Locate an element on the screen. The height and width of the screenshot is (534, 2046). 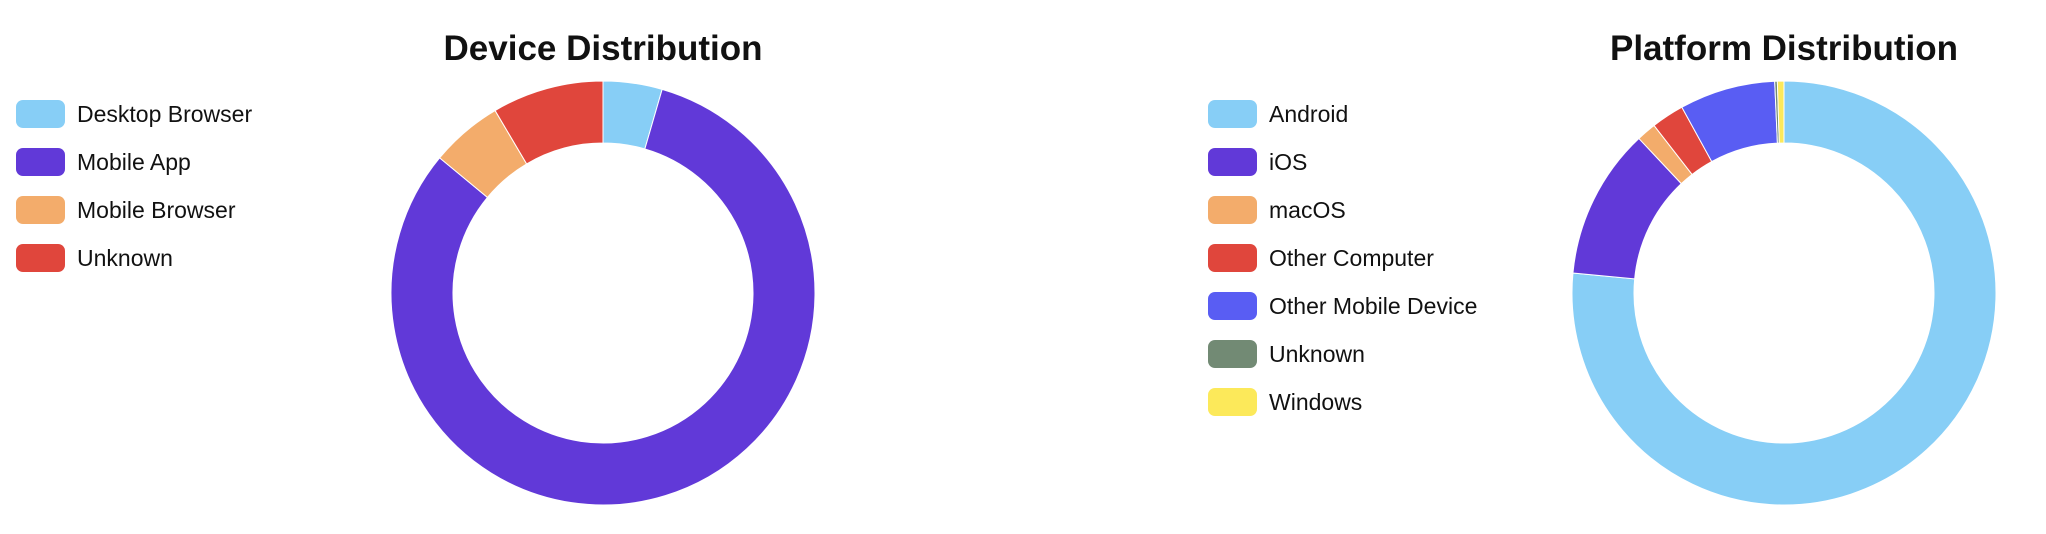
device-chart-title: Device Distribution is located at coordinates (603, 48).